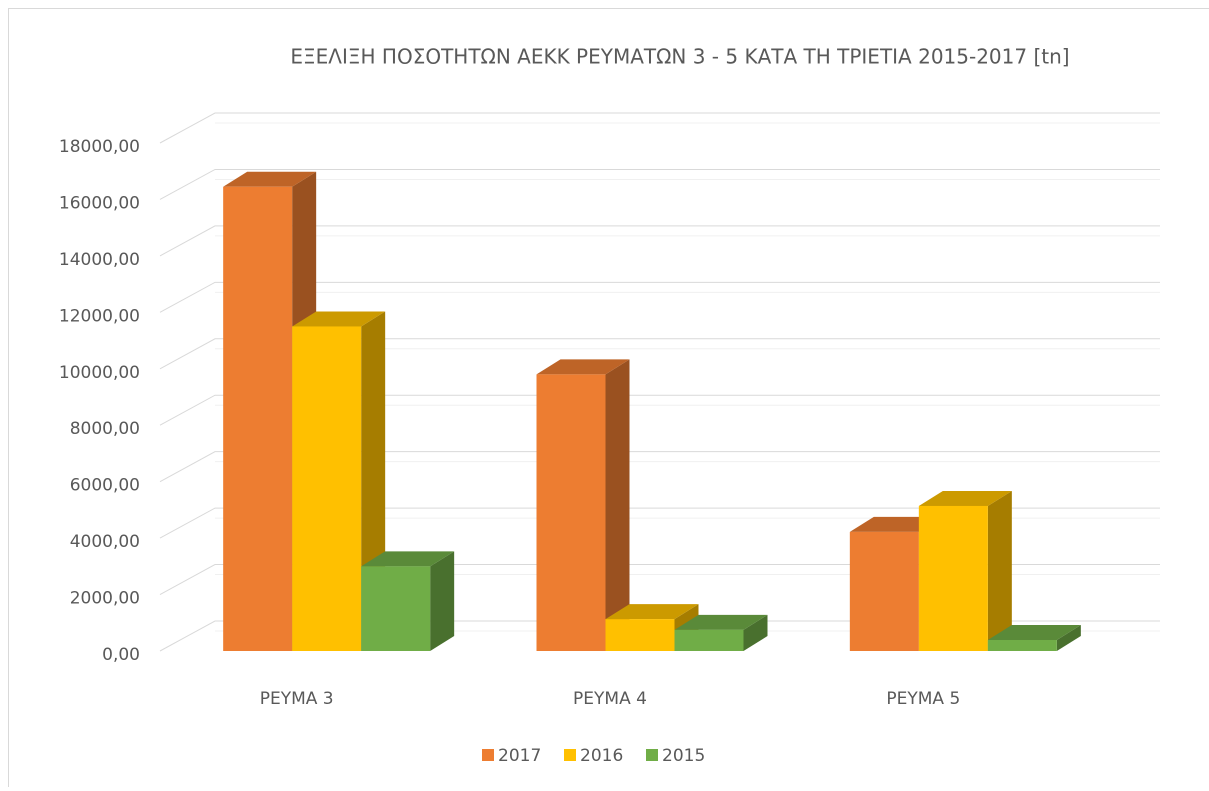 This screenshot has width=1209, height=791. Describe the element at coordinates (683, 756) in the screenshot. I see `legend-label: 2015` at that location.